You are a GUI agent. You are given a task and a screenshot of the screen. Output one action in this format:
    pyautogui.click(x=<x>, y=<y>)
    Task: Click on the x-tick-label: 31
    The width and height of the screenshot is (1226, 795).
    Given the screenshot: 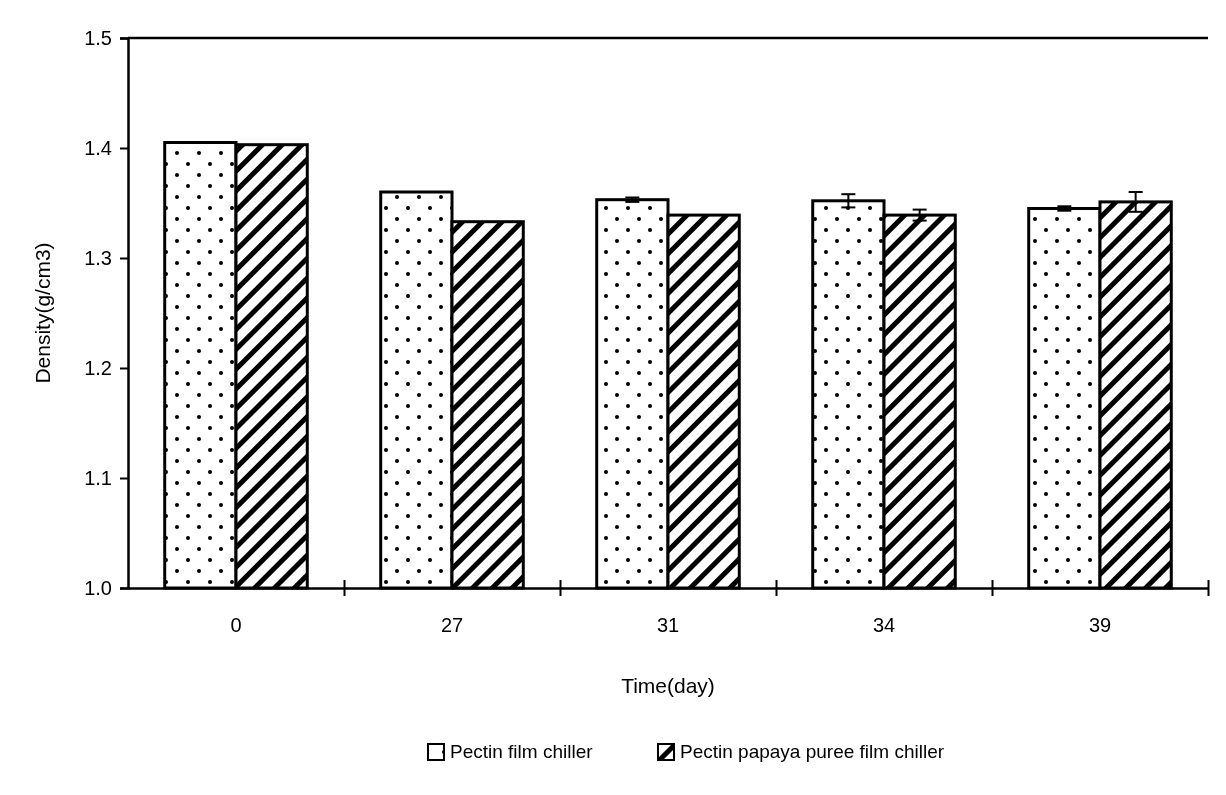 What is the action you would take?
    pyautogui.click(x=668, y=625)
    